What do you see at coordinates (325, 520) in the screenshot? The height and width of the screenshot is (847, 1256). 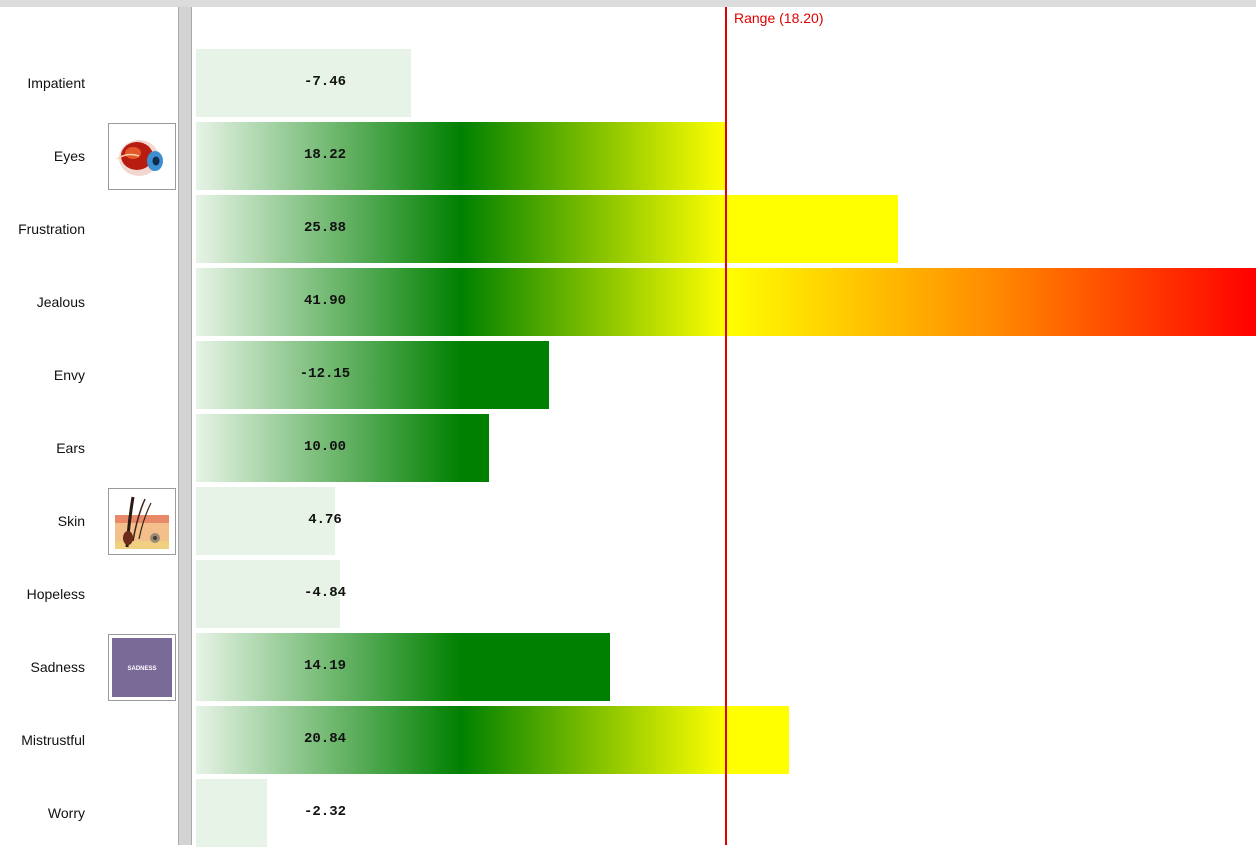 I see `bar-value-label: 4.76` at bounding box center [325, 520].